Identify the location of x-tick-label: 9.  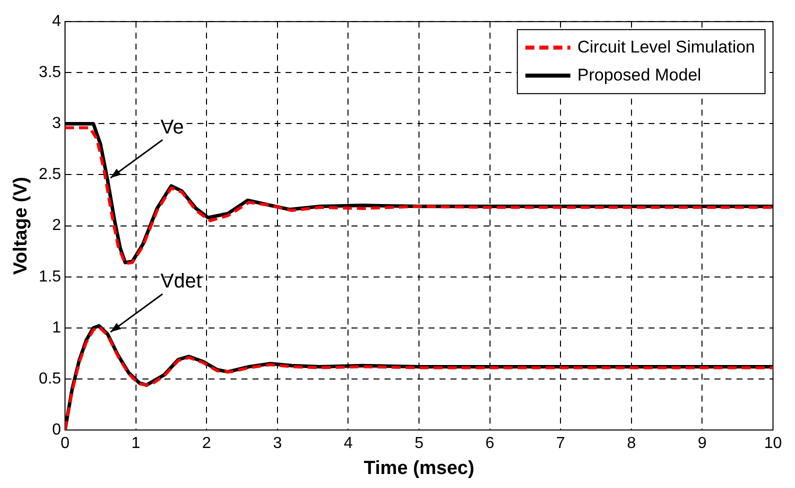
(702, 443).